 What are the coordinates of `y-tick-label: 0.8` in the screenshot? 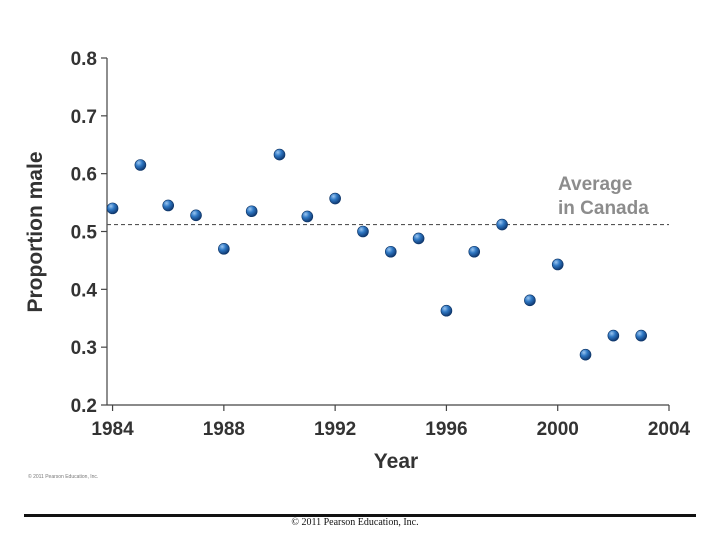 It's located at (84, 59).